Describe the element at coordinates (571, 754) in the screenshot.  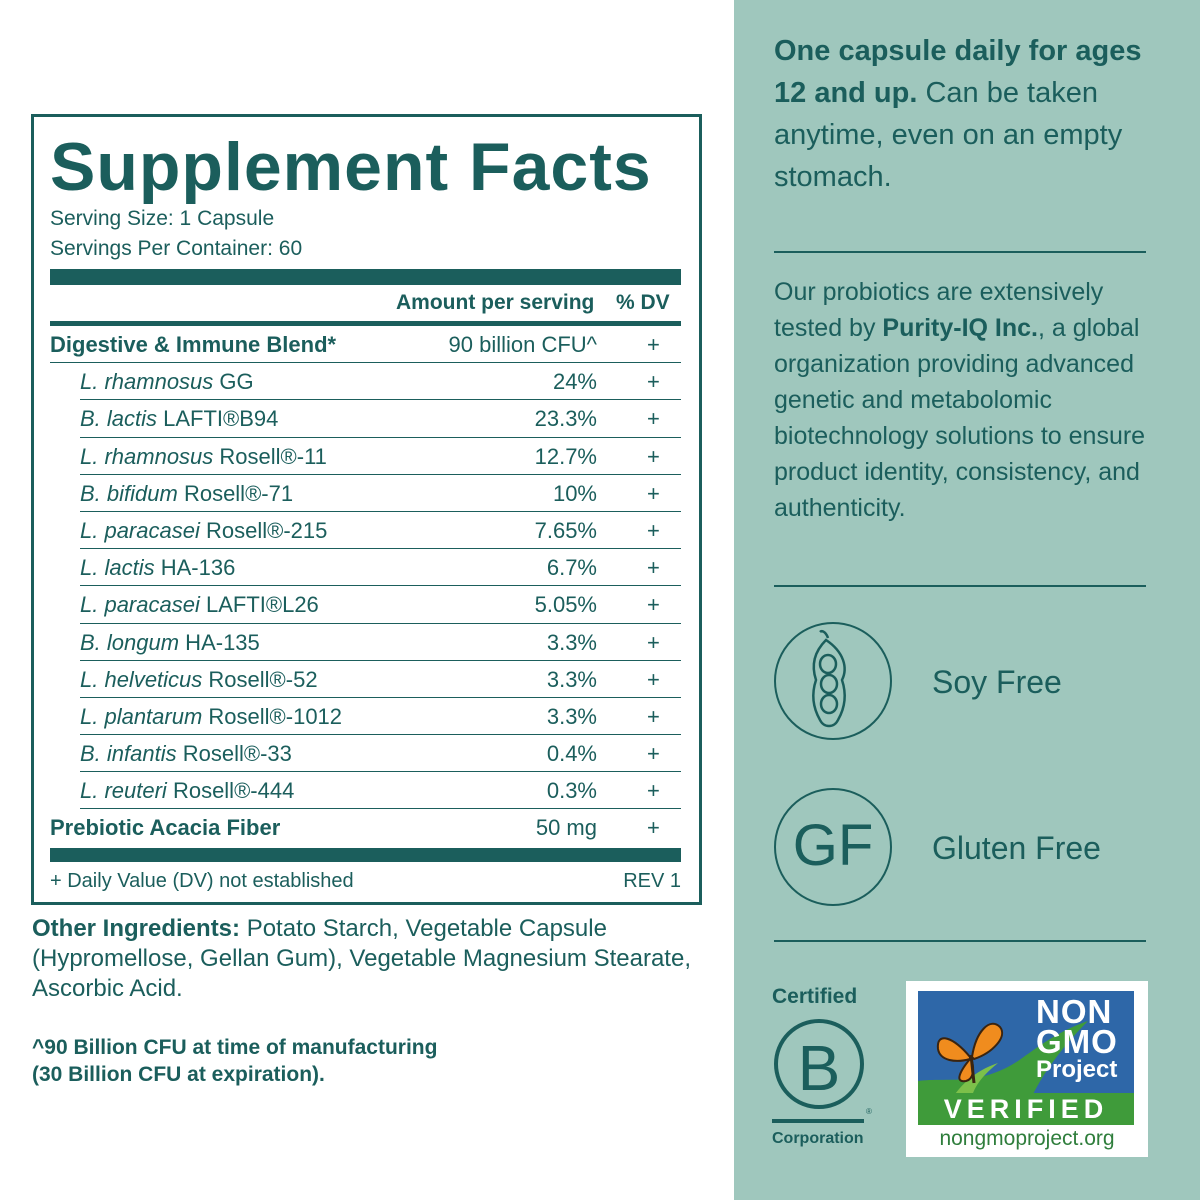
I see `ingredient-amount: 0.4%` at that location.